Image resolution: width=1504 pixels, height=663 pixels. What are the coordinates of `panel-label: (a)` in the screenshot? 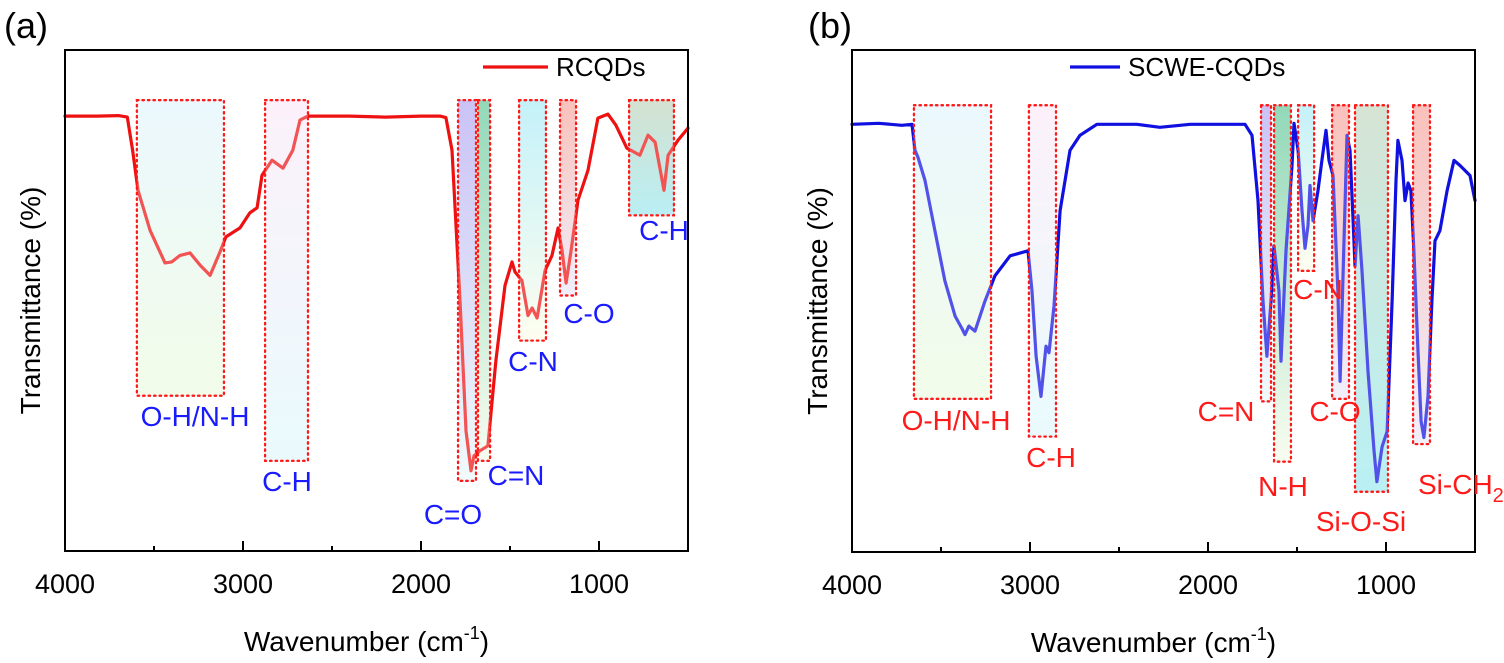 It's located at (26, 25).